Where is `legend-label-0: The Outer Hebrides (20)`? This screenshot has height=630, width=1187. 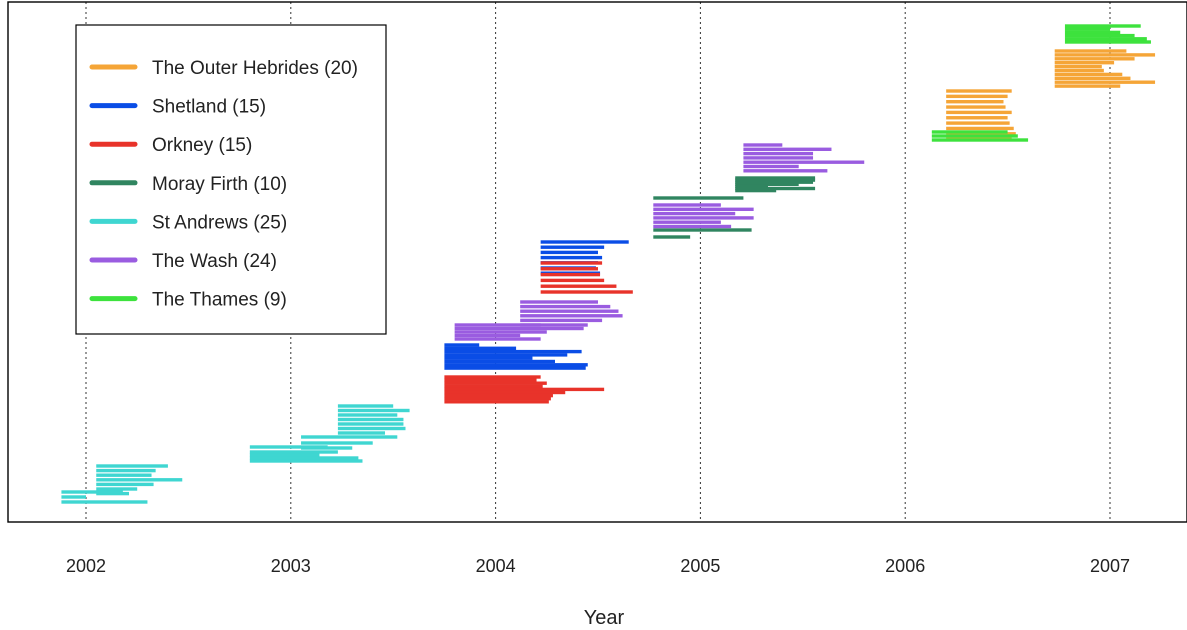
legend-label-0: The Outer Hebrides (20) is located at coordinates (255, 68).